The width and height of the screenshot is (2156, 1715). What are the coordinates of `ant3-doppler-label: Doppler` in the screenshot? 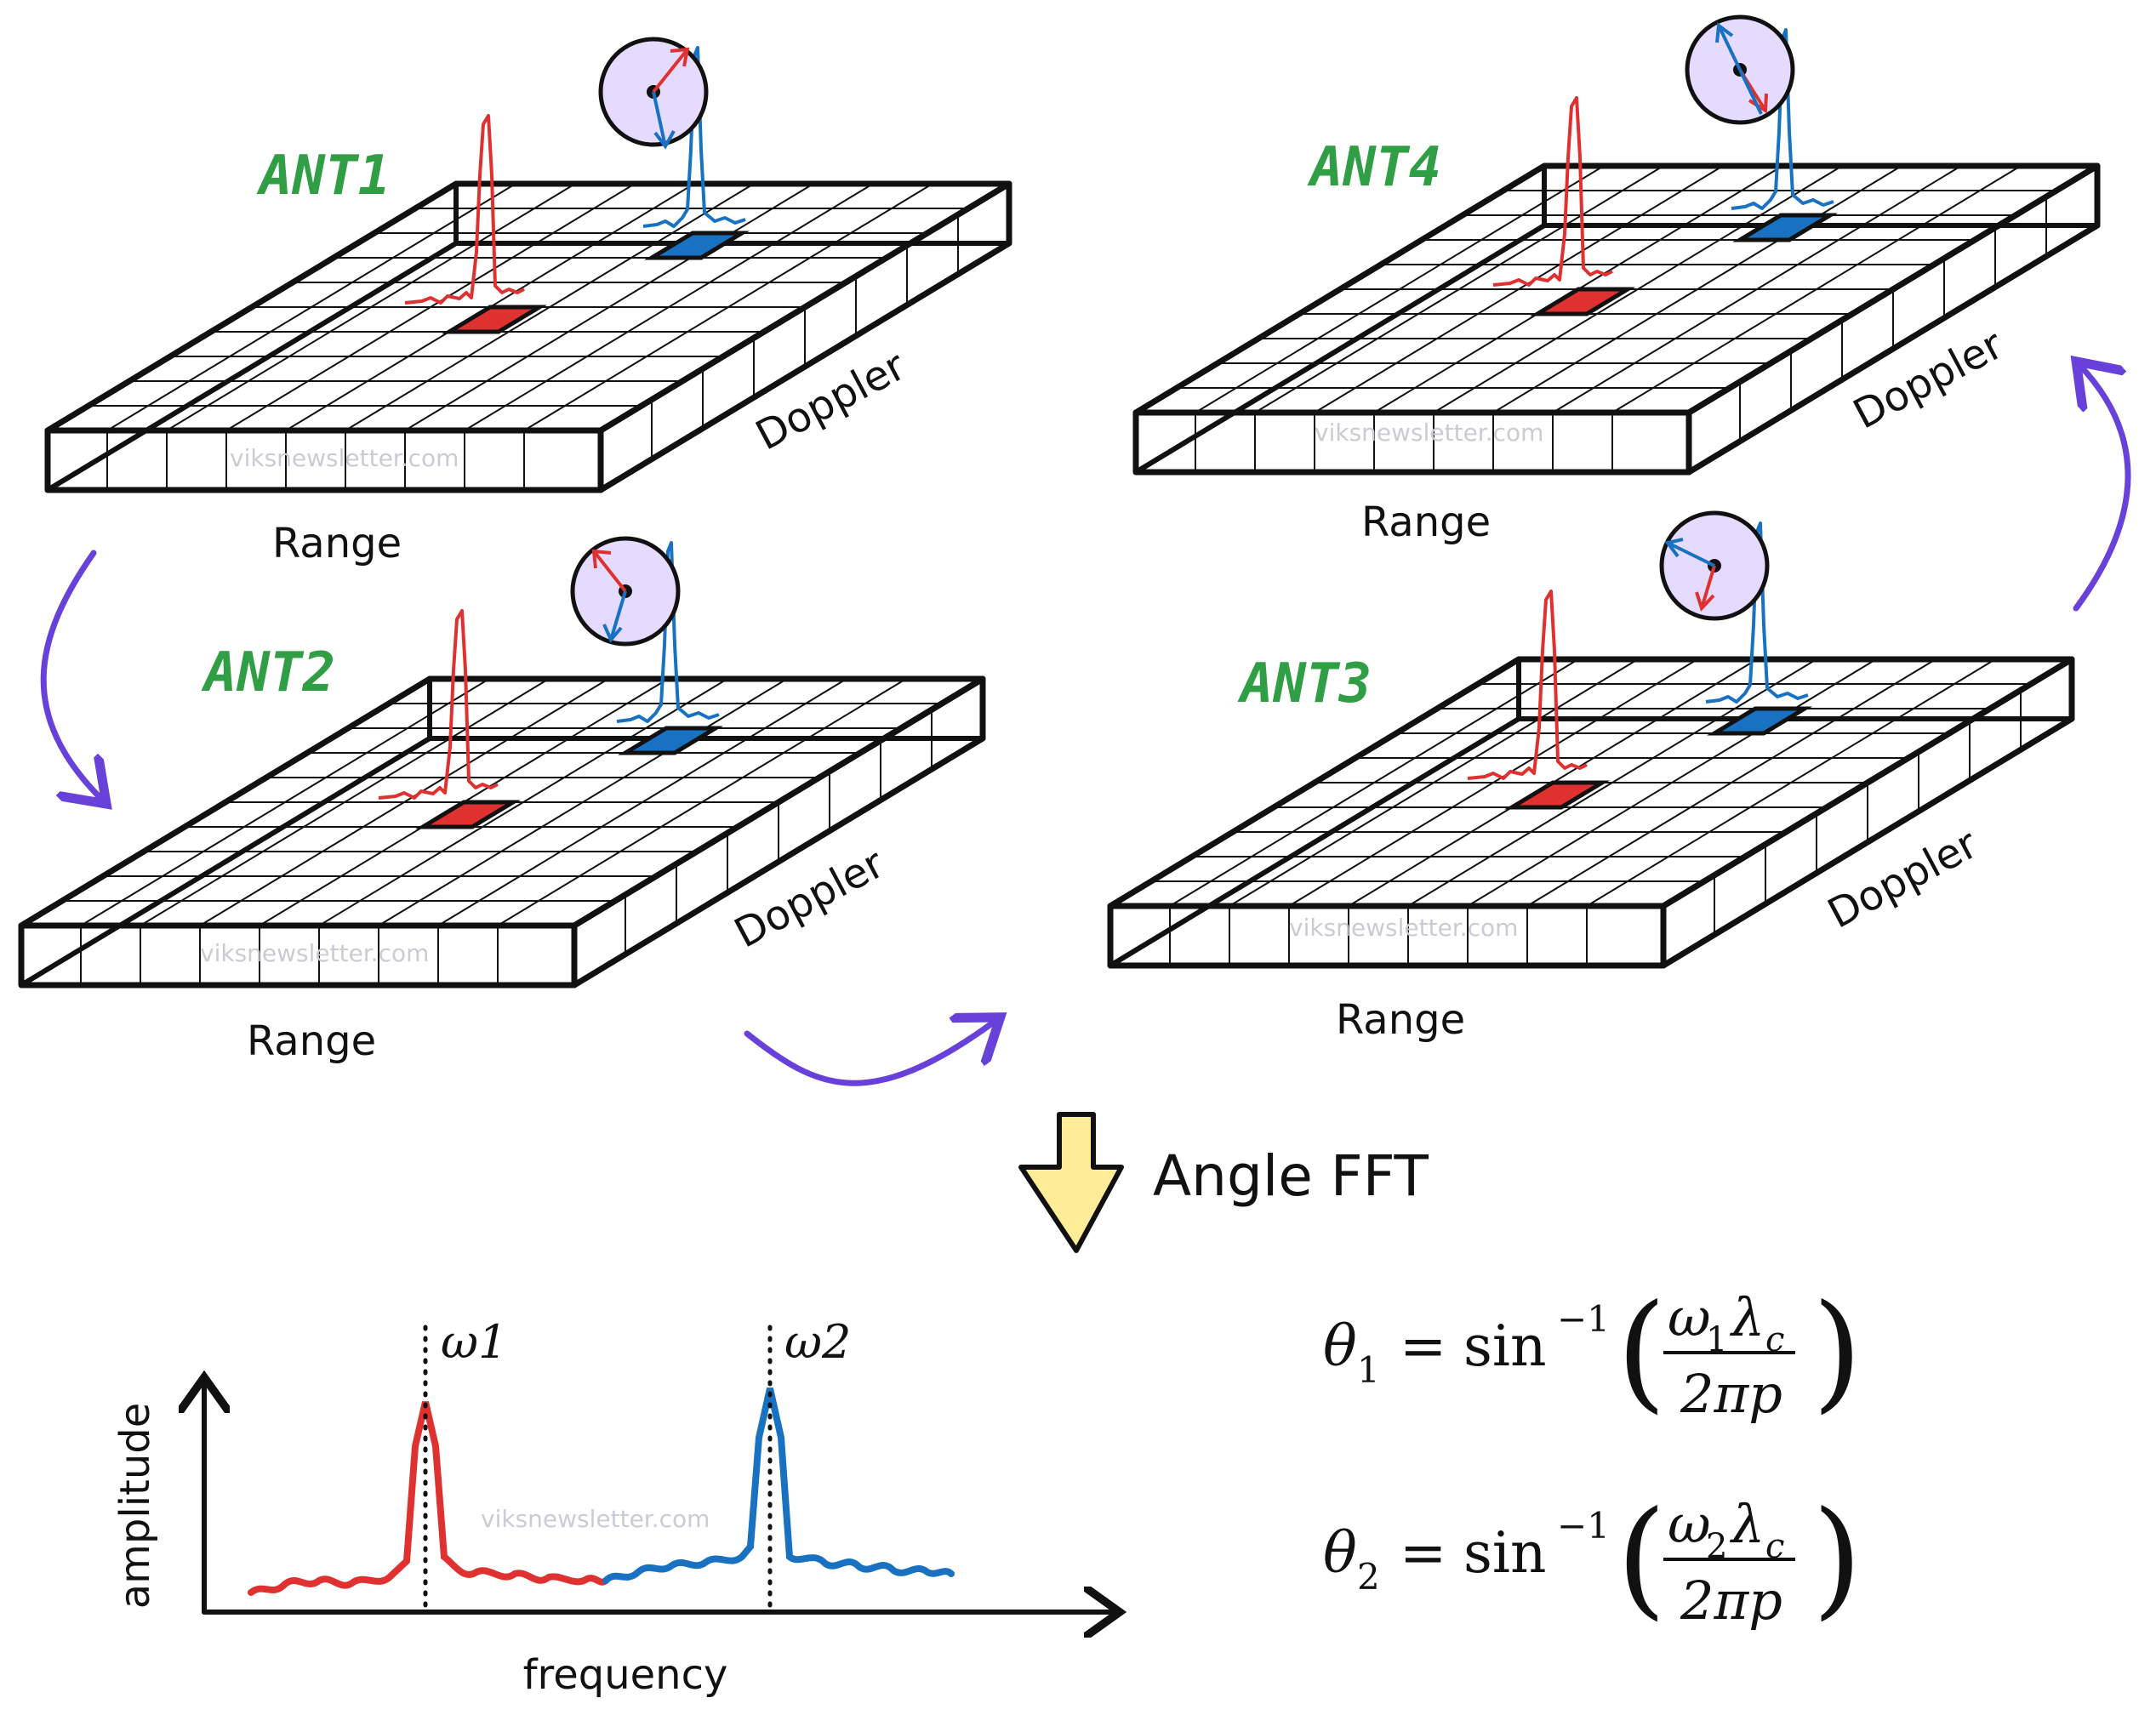 It's located at (1902, 879).